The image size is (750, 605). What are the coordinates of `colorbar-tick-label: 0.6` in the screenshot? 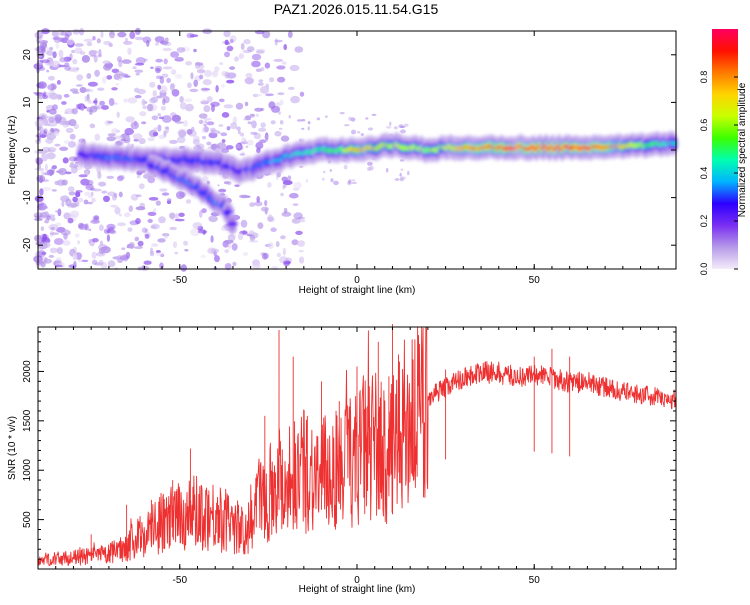 It's located at (704, 125).